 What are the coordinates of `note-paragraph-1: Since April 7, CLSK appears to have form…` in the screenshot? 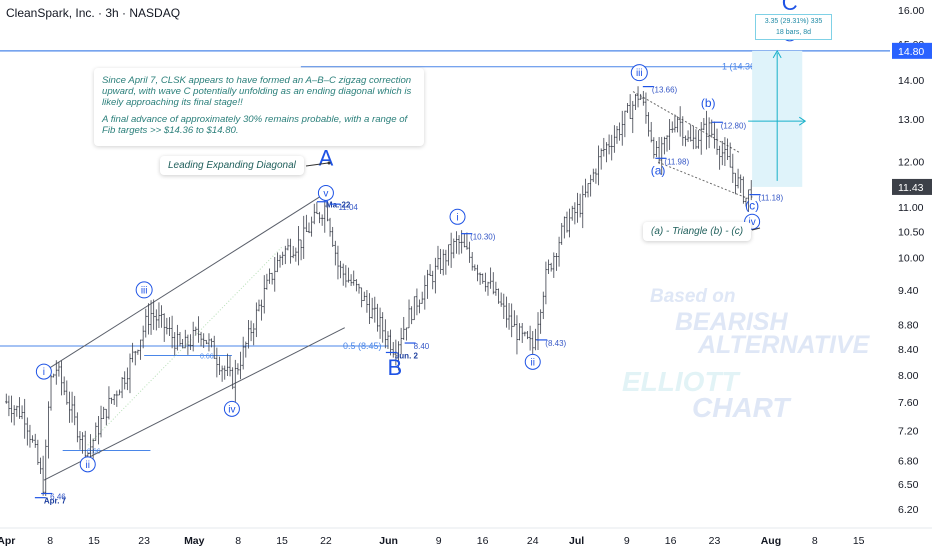 It's located at (257, 91).